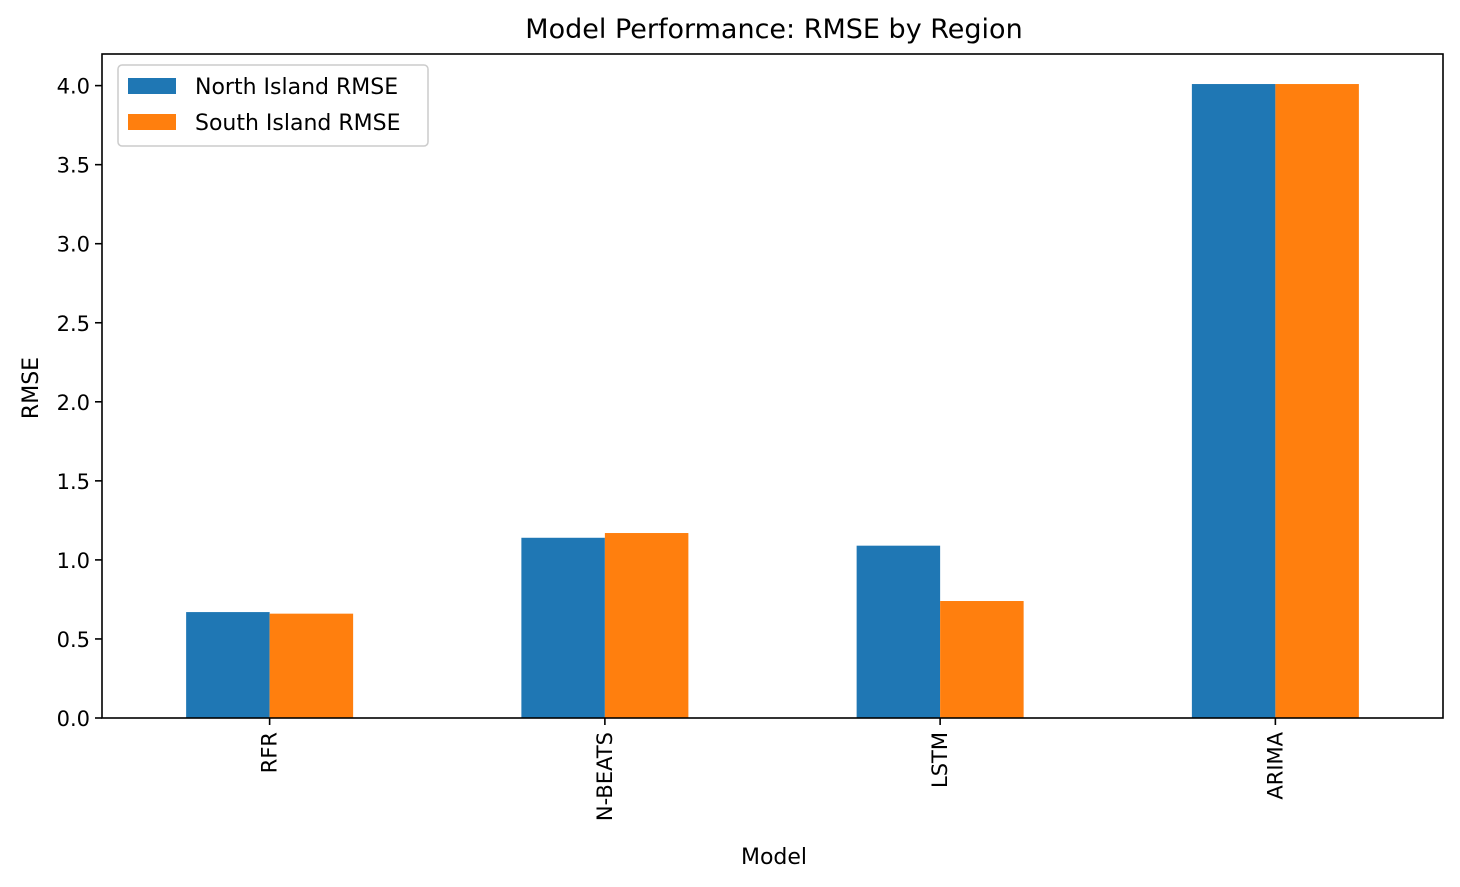  What do you see at coordinates (73, 719) in the screenshot?
I see `y-tick-label: 0.0` at bounding box center [73, 719].